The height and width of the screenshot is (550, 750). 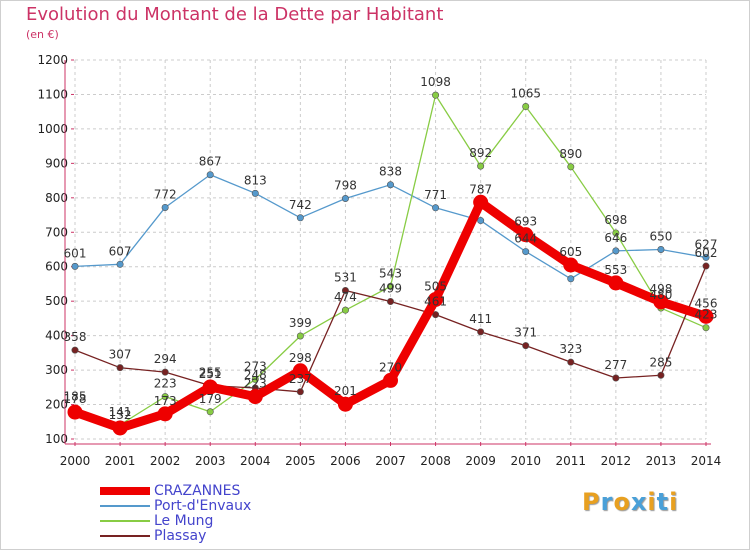 What do you see at coordinates (184, 521) in the screenshot?
I see `legend-label: Le Mung` at bounding box center [184, 521].